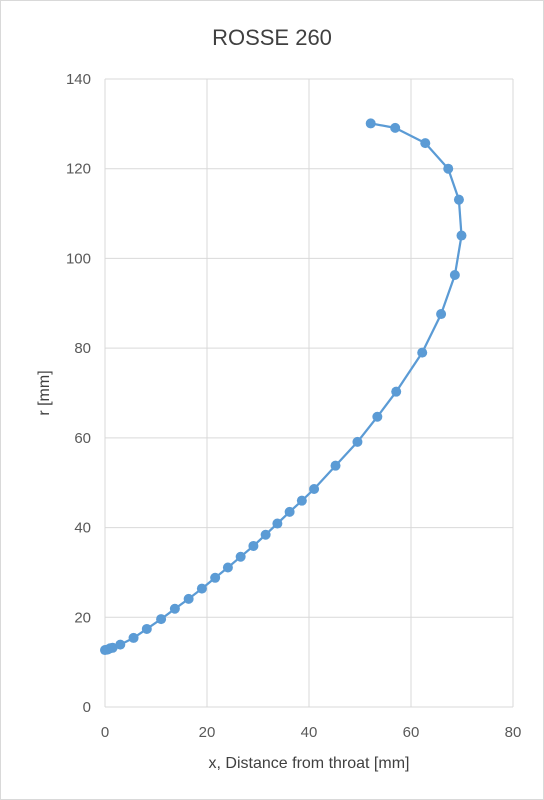 The height and width of the screenshot is (800, 544). Describe the element at coordinates (82, 528) in the screenshot. I see `y-tick-label: 40` at that location.